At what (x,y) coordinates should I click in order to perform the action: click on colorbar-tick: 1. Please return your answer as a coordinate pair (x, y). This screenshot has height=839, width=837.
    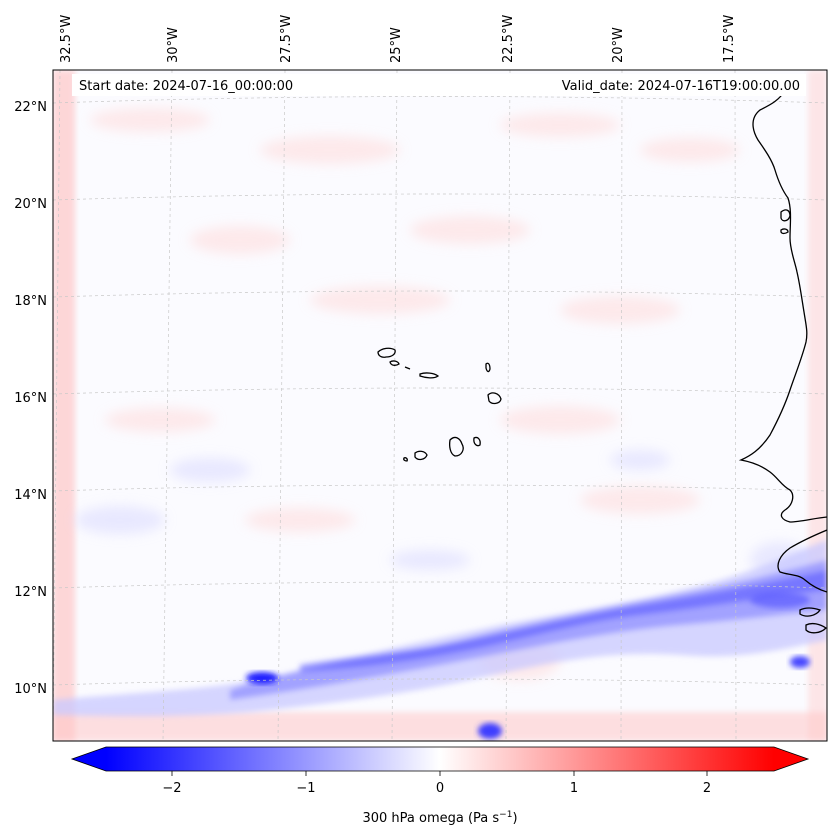
    Looking at the image, I should click on (574, 788).